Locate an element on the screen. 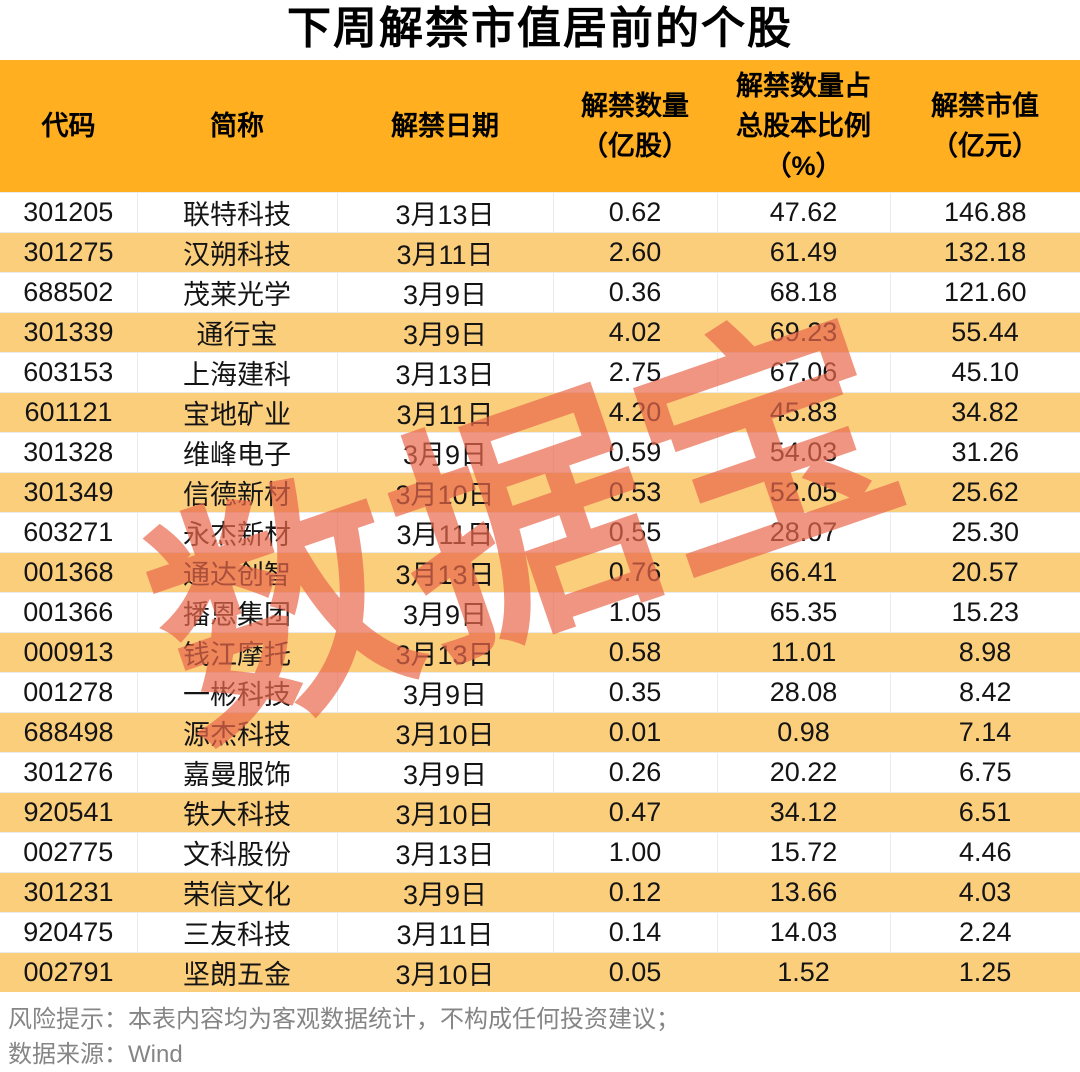 This screenshot has width=1080, height=1072. cell-unlock-pct: 20.22 is located at coordinates (803, 772).